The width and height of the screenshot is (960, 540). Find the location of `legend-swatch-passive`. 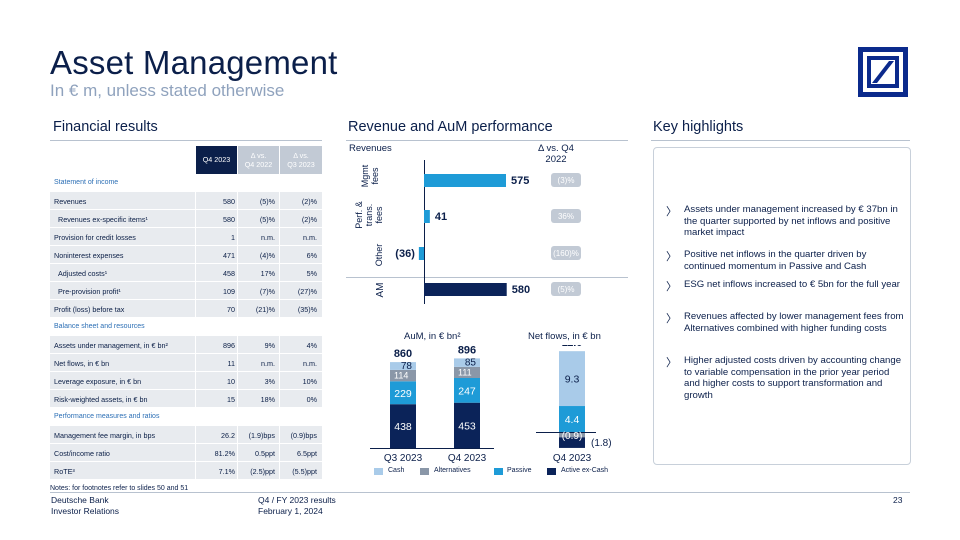

legend-swatch-passive is located at coordinates (498, 471).